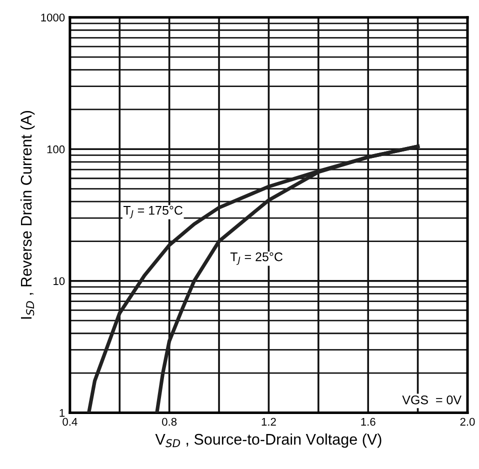 This screenshot has width=479, height=469. Describe the element at coordinates (268, 440) in the screenshot. I see `x-axis-title: V$_{SD}$ , Source-to-Drain Voltage (V)` at that location.